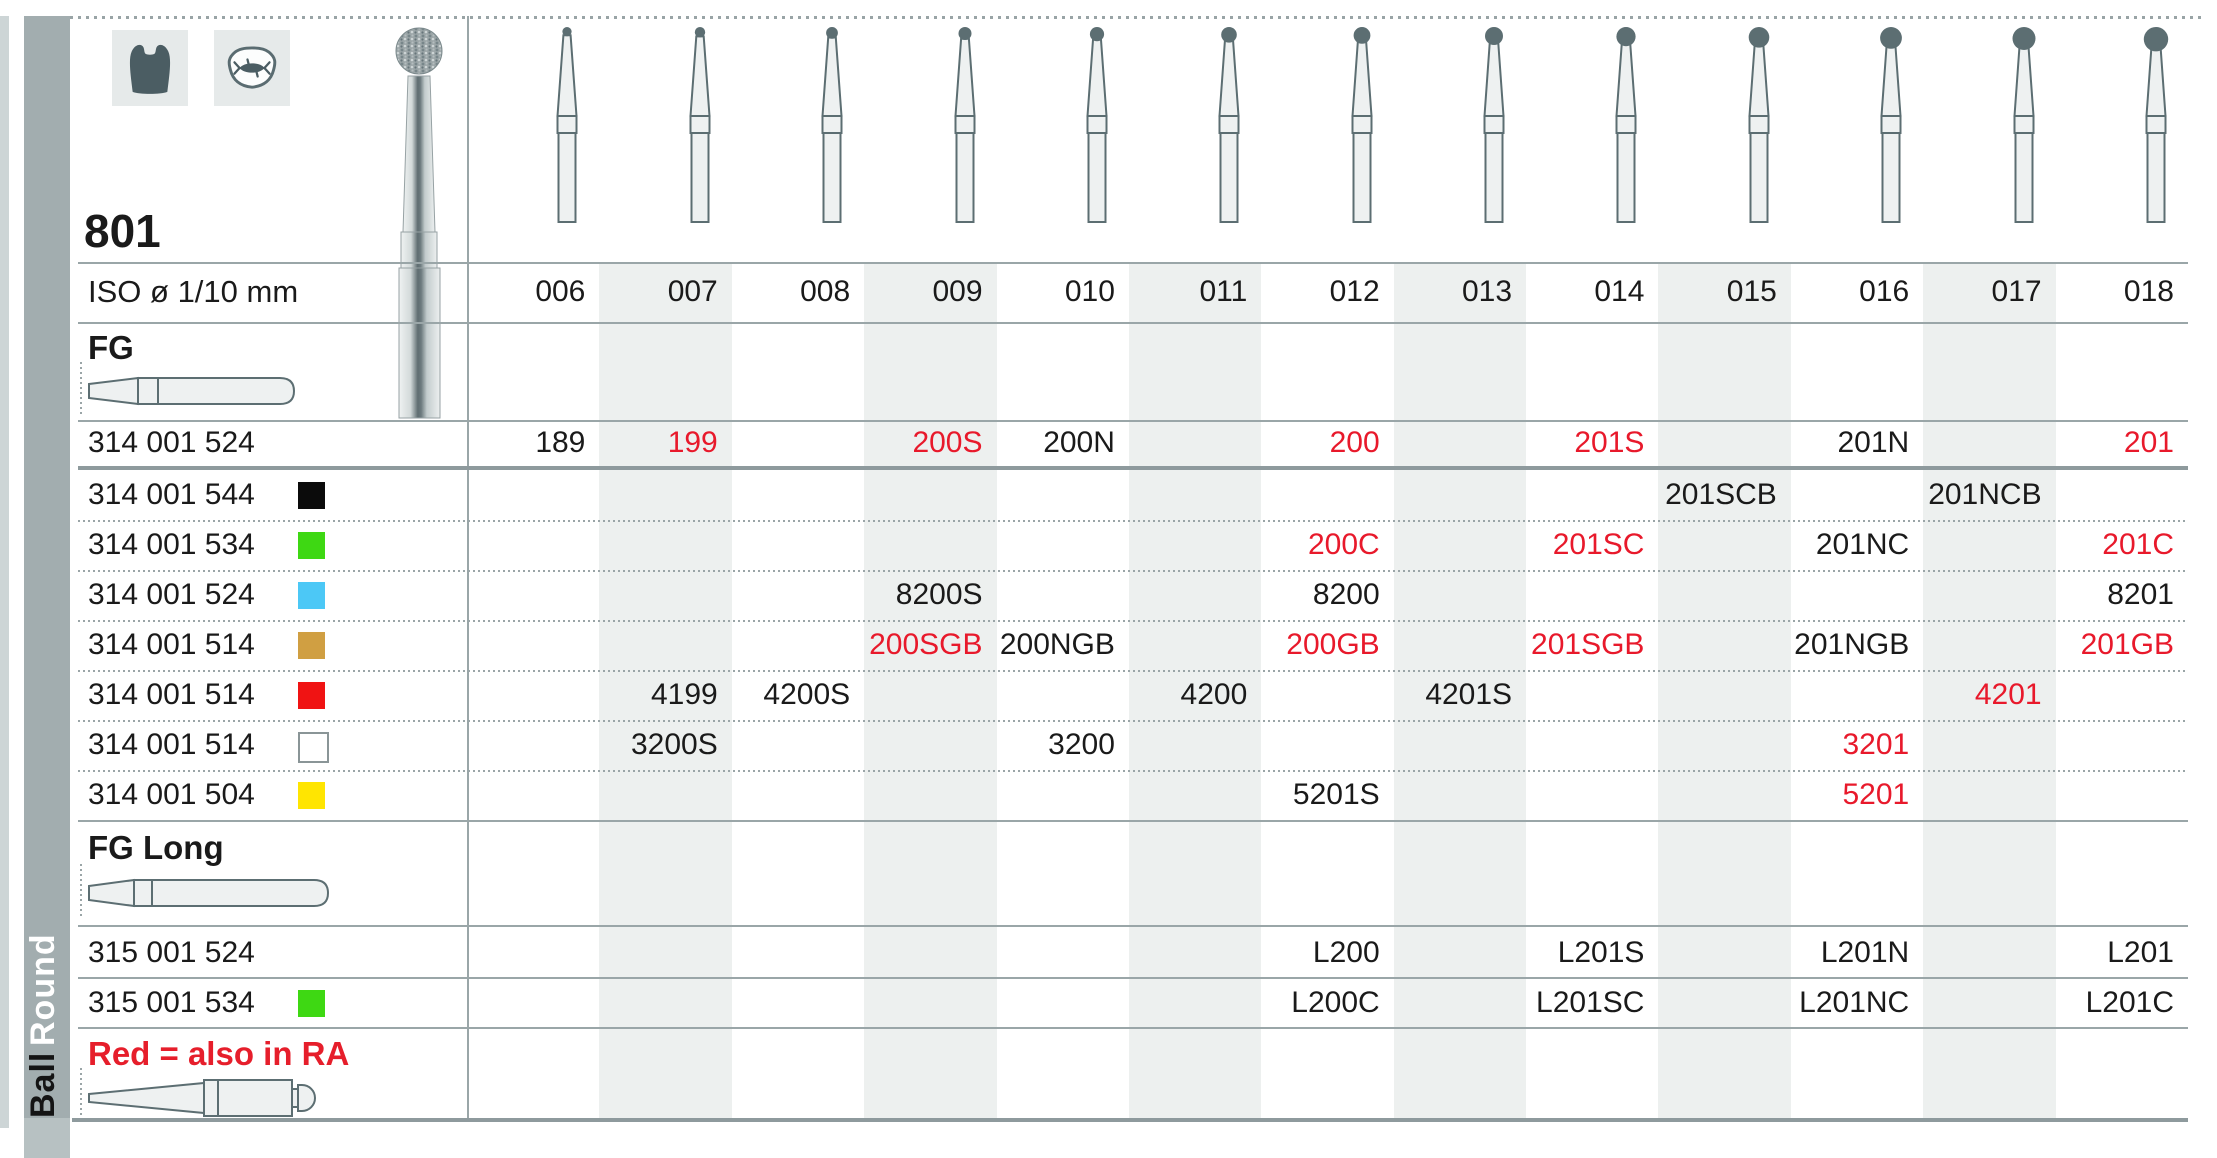  What do you see at coordinates (1354, 442) in the screenshot?
I see `product-number-200: 200` at bounding box center [1354, 442].